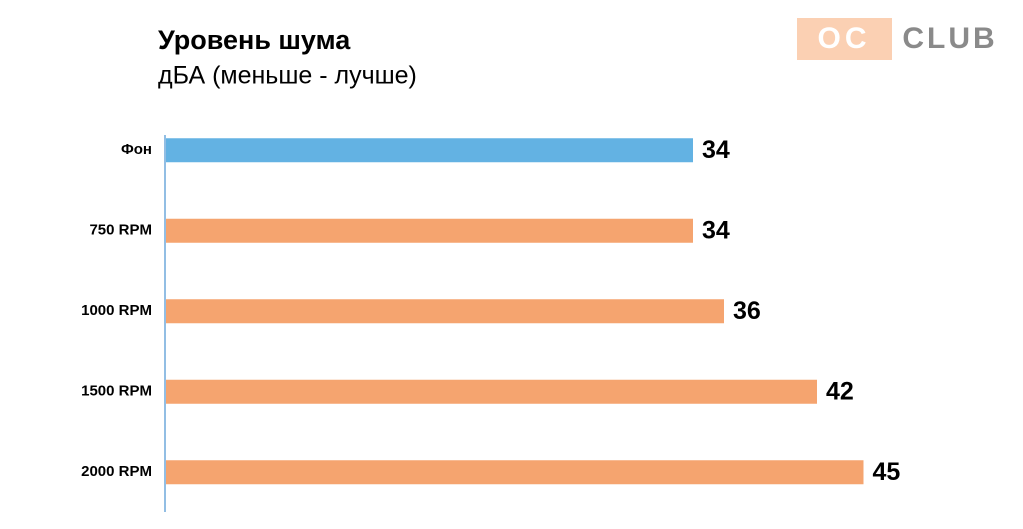  I want to click on category-label: 1500 RPM, so click(116, 391).